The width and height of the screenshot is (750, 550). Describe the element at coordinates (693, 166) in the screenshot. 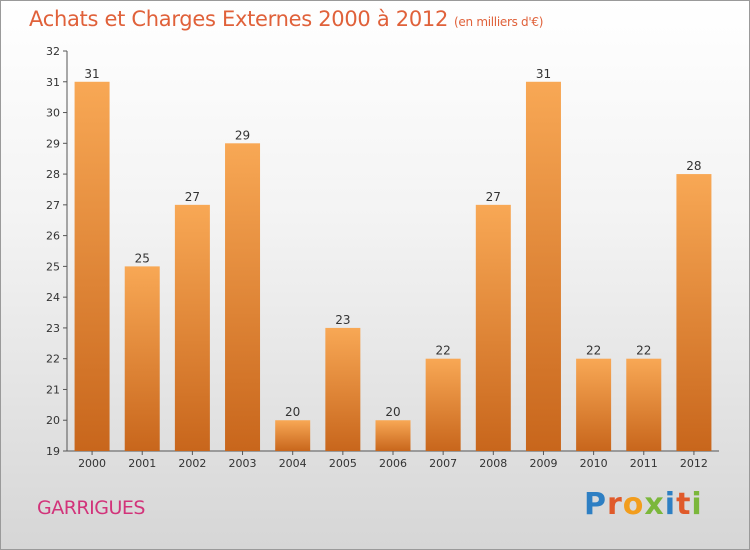

I see `bar-value-label: 28` at that location.